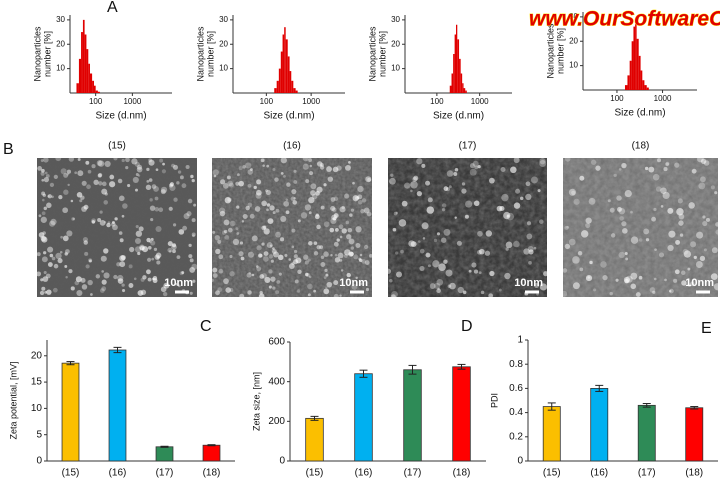  Describe the element at coordinates (223, 68) in the screenshot. I see `y-tick-label: 10` at that location.